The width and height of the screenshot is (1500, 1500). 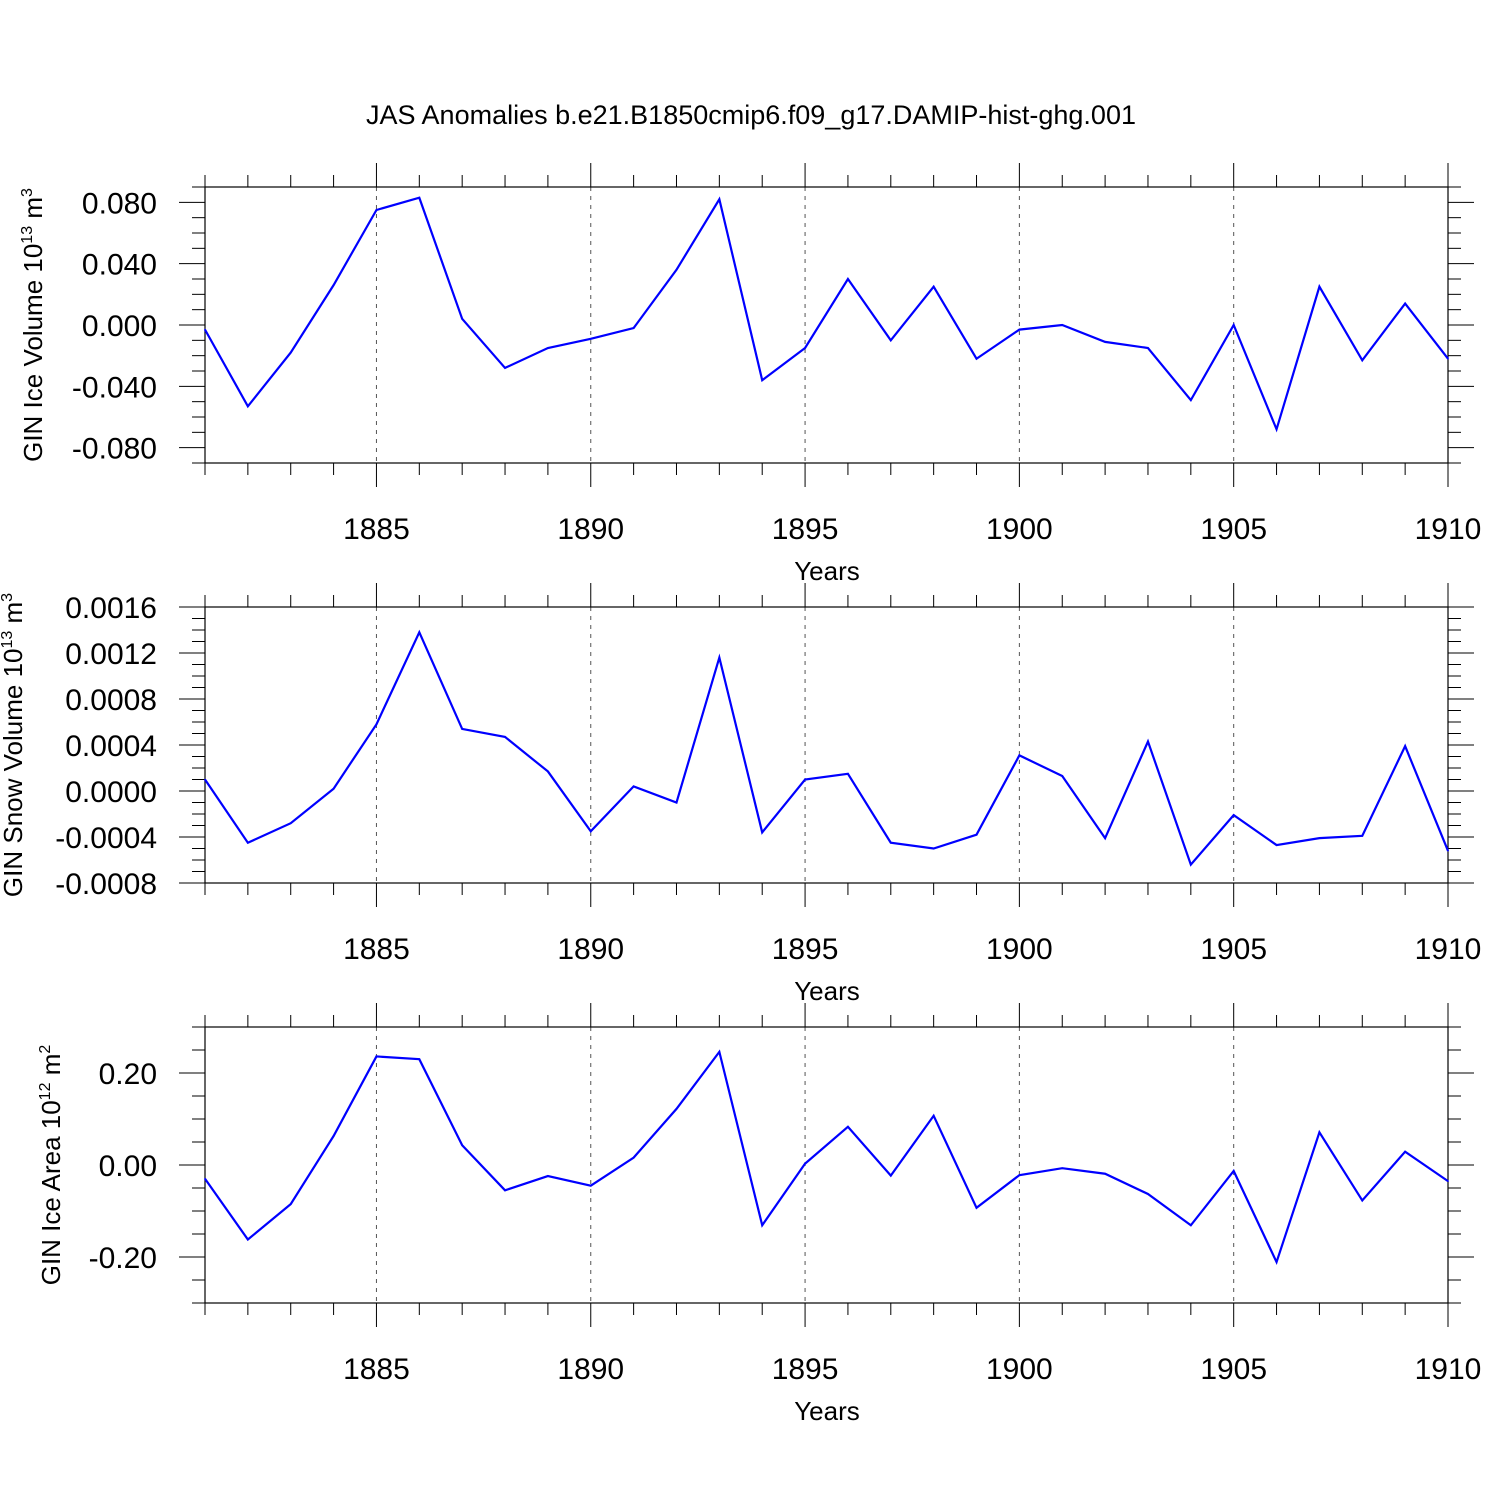 What do you see at coordinates (111, 700) in the screenshot?
I see `y-tick-label: 0.0008` at bounding box center [111, 700].